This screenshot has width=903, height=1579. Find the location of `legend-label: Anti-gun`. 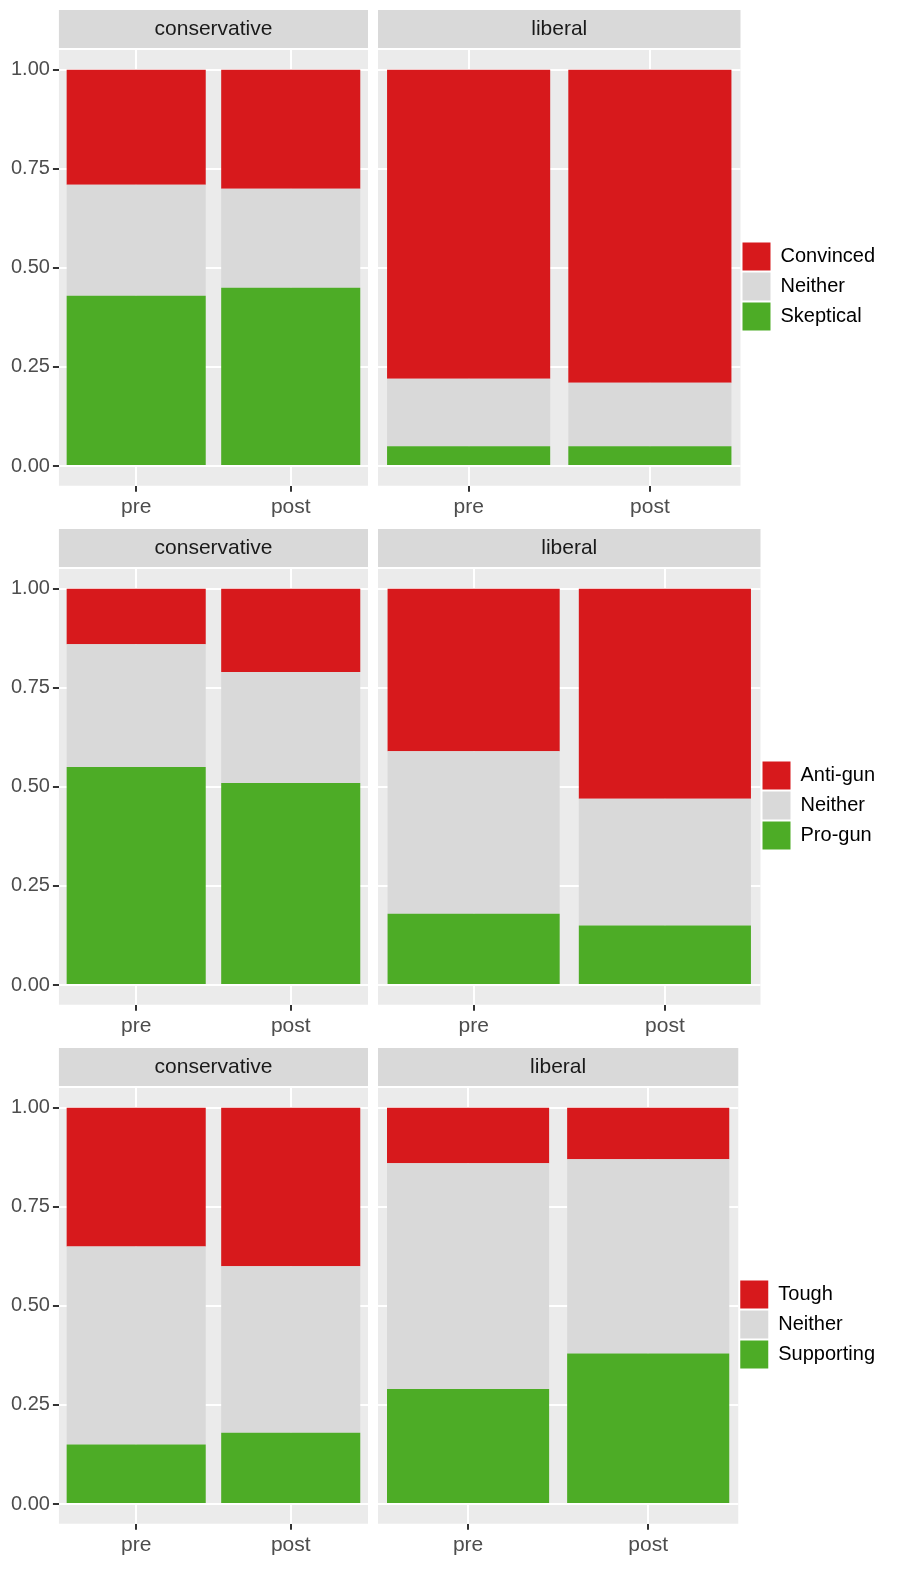

legend-label: Anti-gun is located at coordinates (838, 774).